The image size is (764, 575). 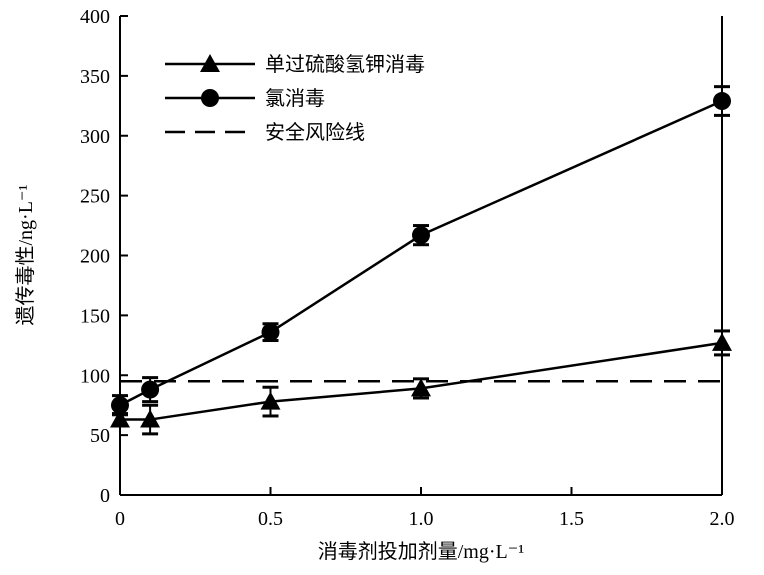 I want to click on x-tick-label: 1.5, so click(x=571, y=519).